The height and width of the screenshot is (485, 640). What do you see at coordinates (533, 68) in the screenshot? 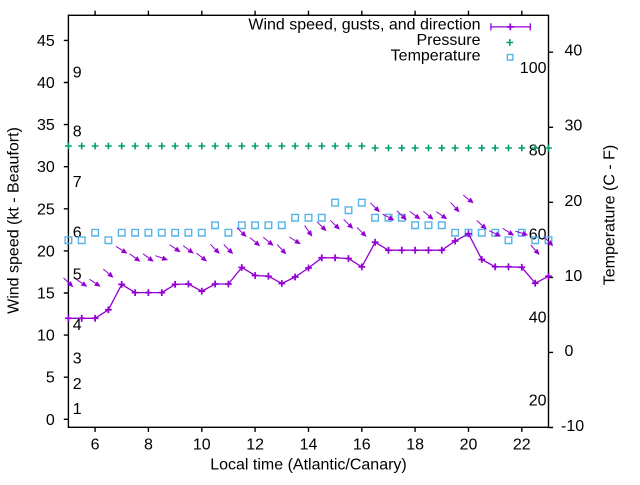
I see `svg-text: 100` at bounding box center [533, 68].